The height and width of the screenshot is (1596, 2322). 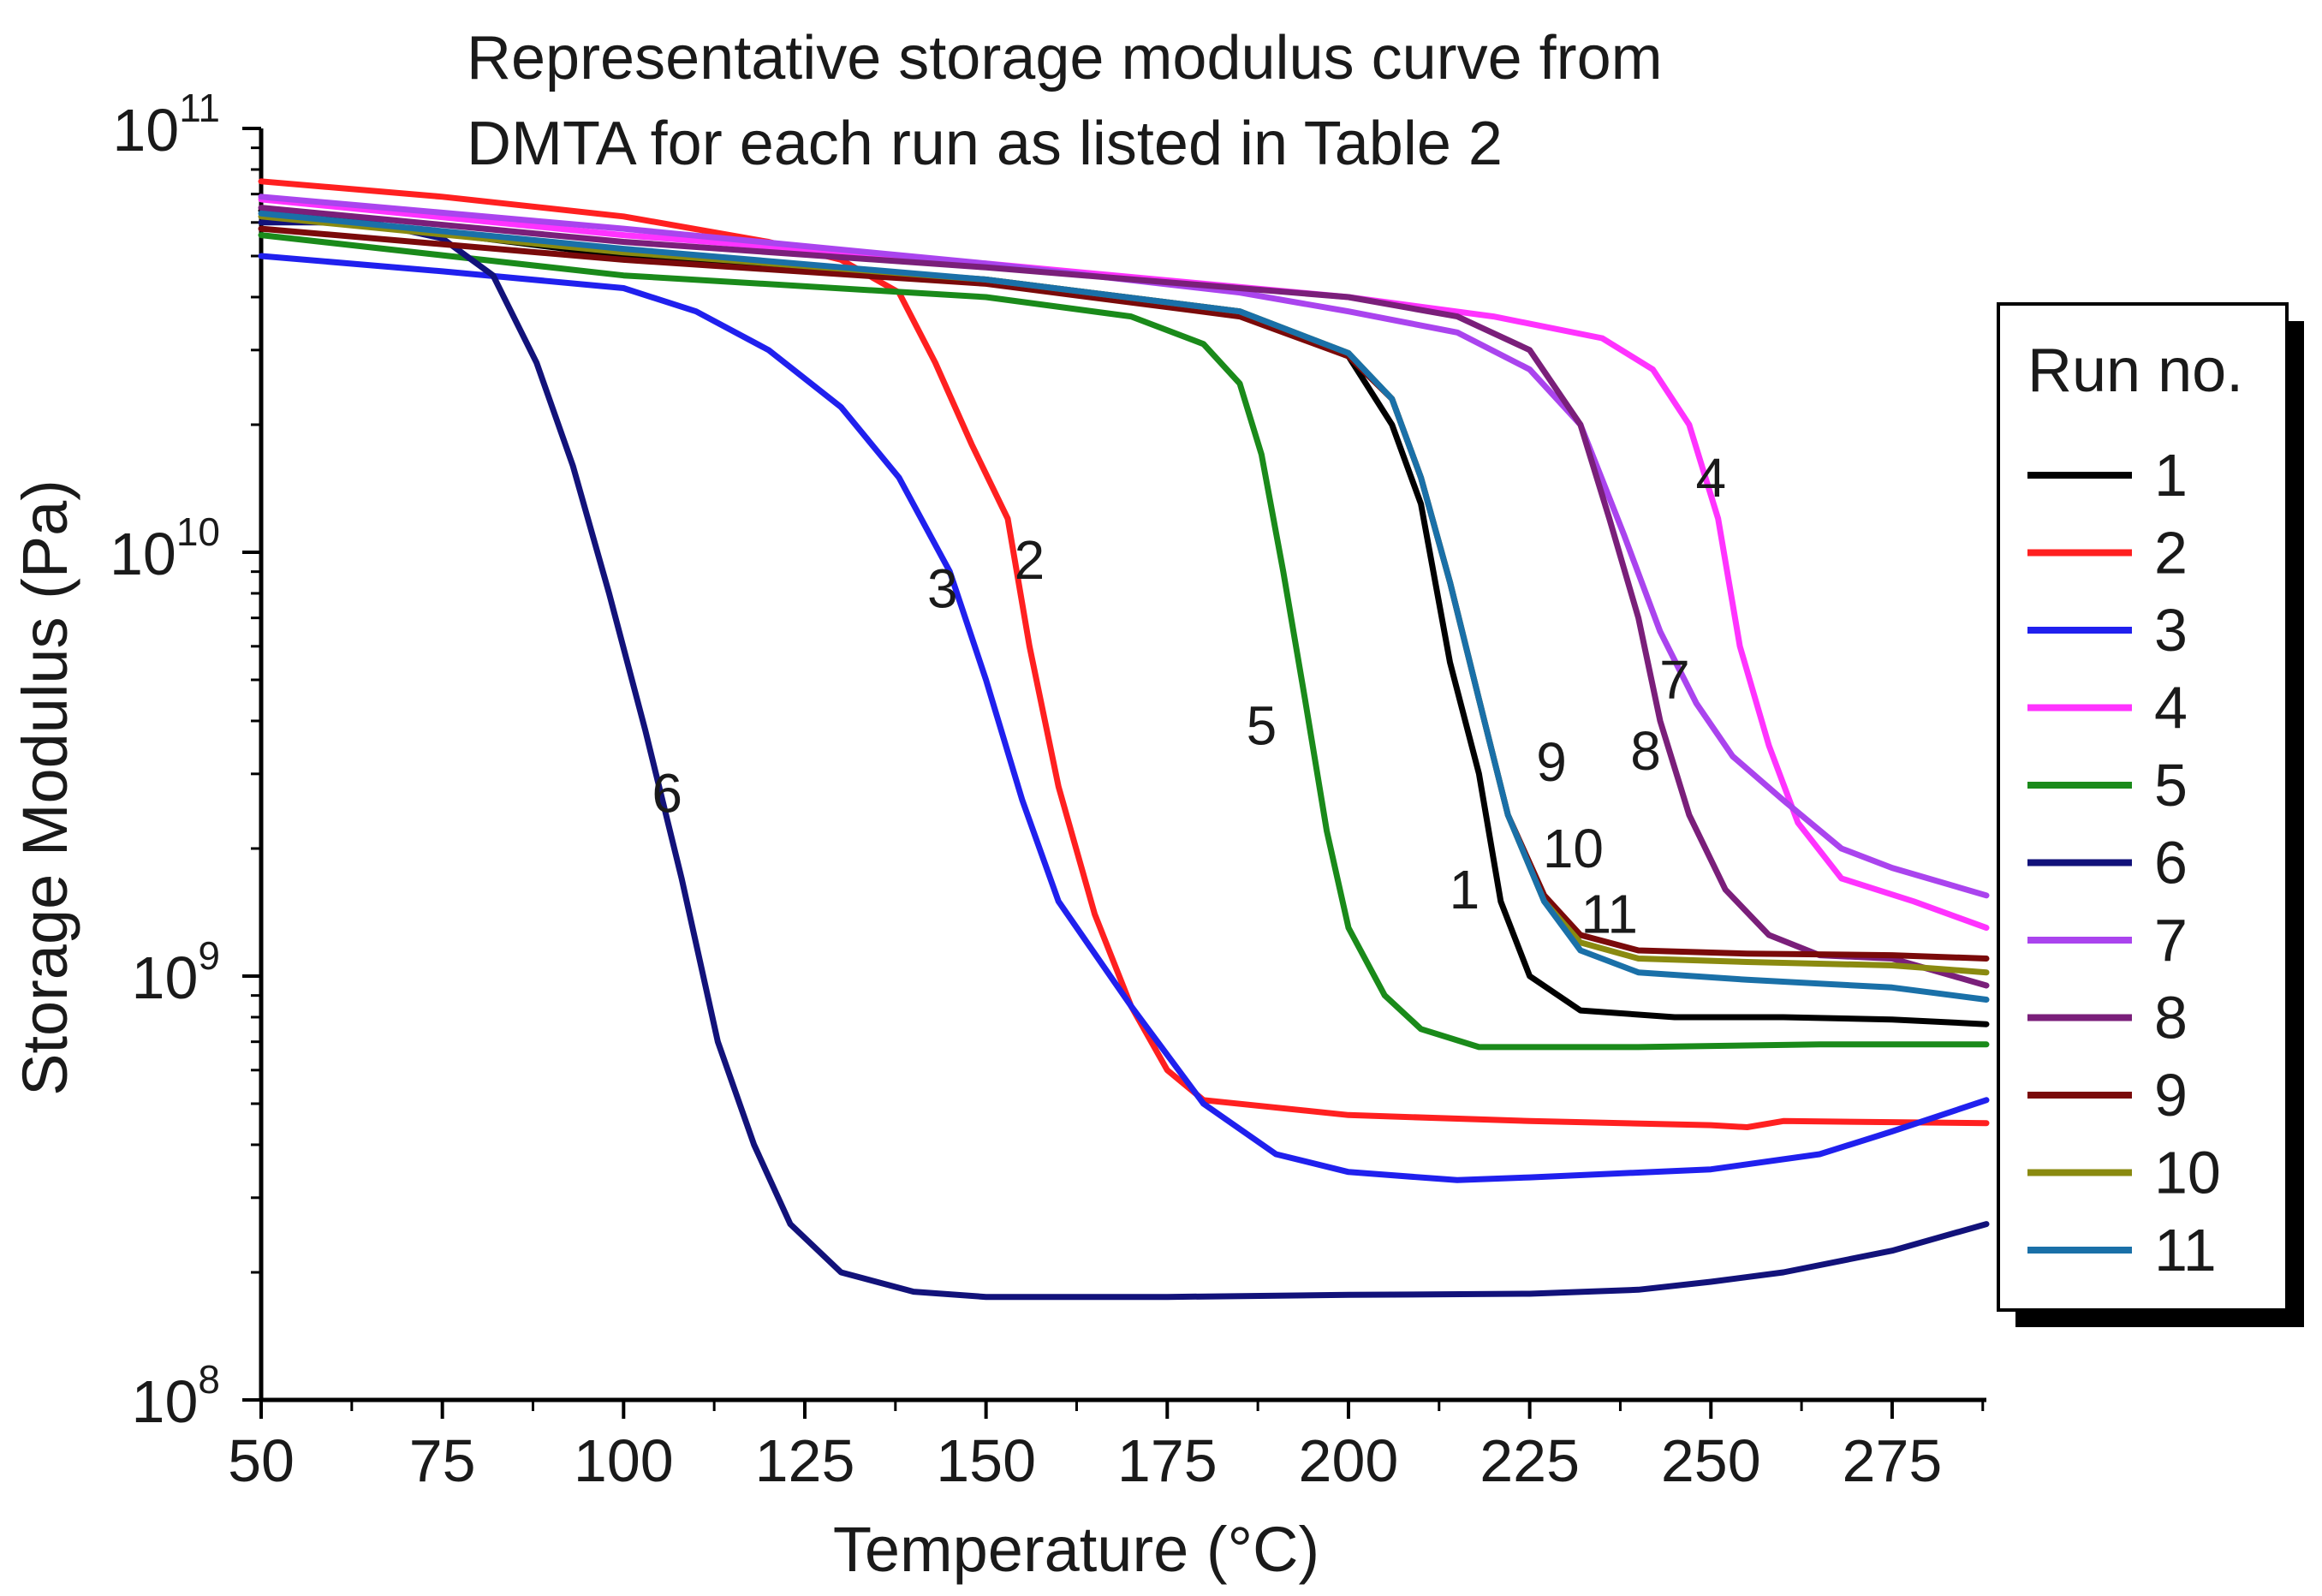 What do you see at coordinates (165, 548) in the screenshot?
I see `y-tick-label: 10¹⁰` at bounding box center [165, 548].